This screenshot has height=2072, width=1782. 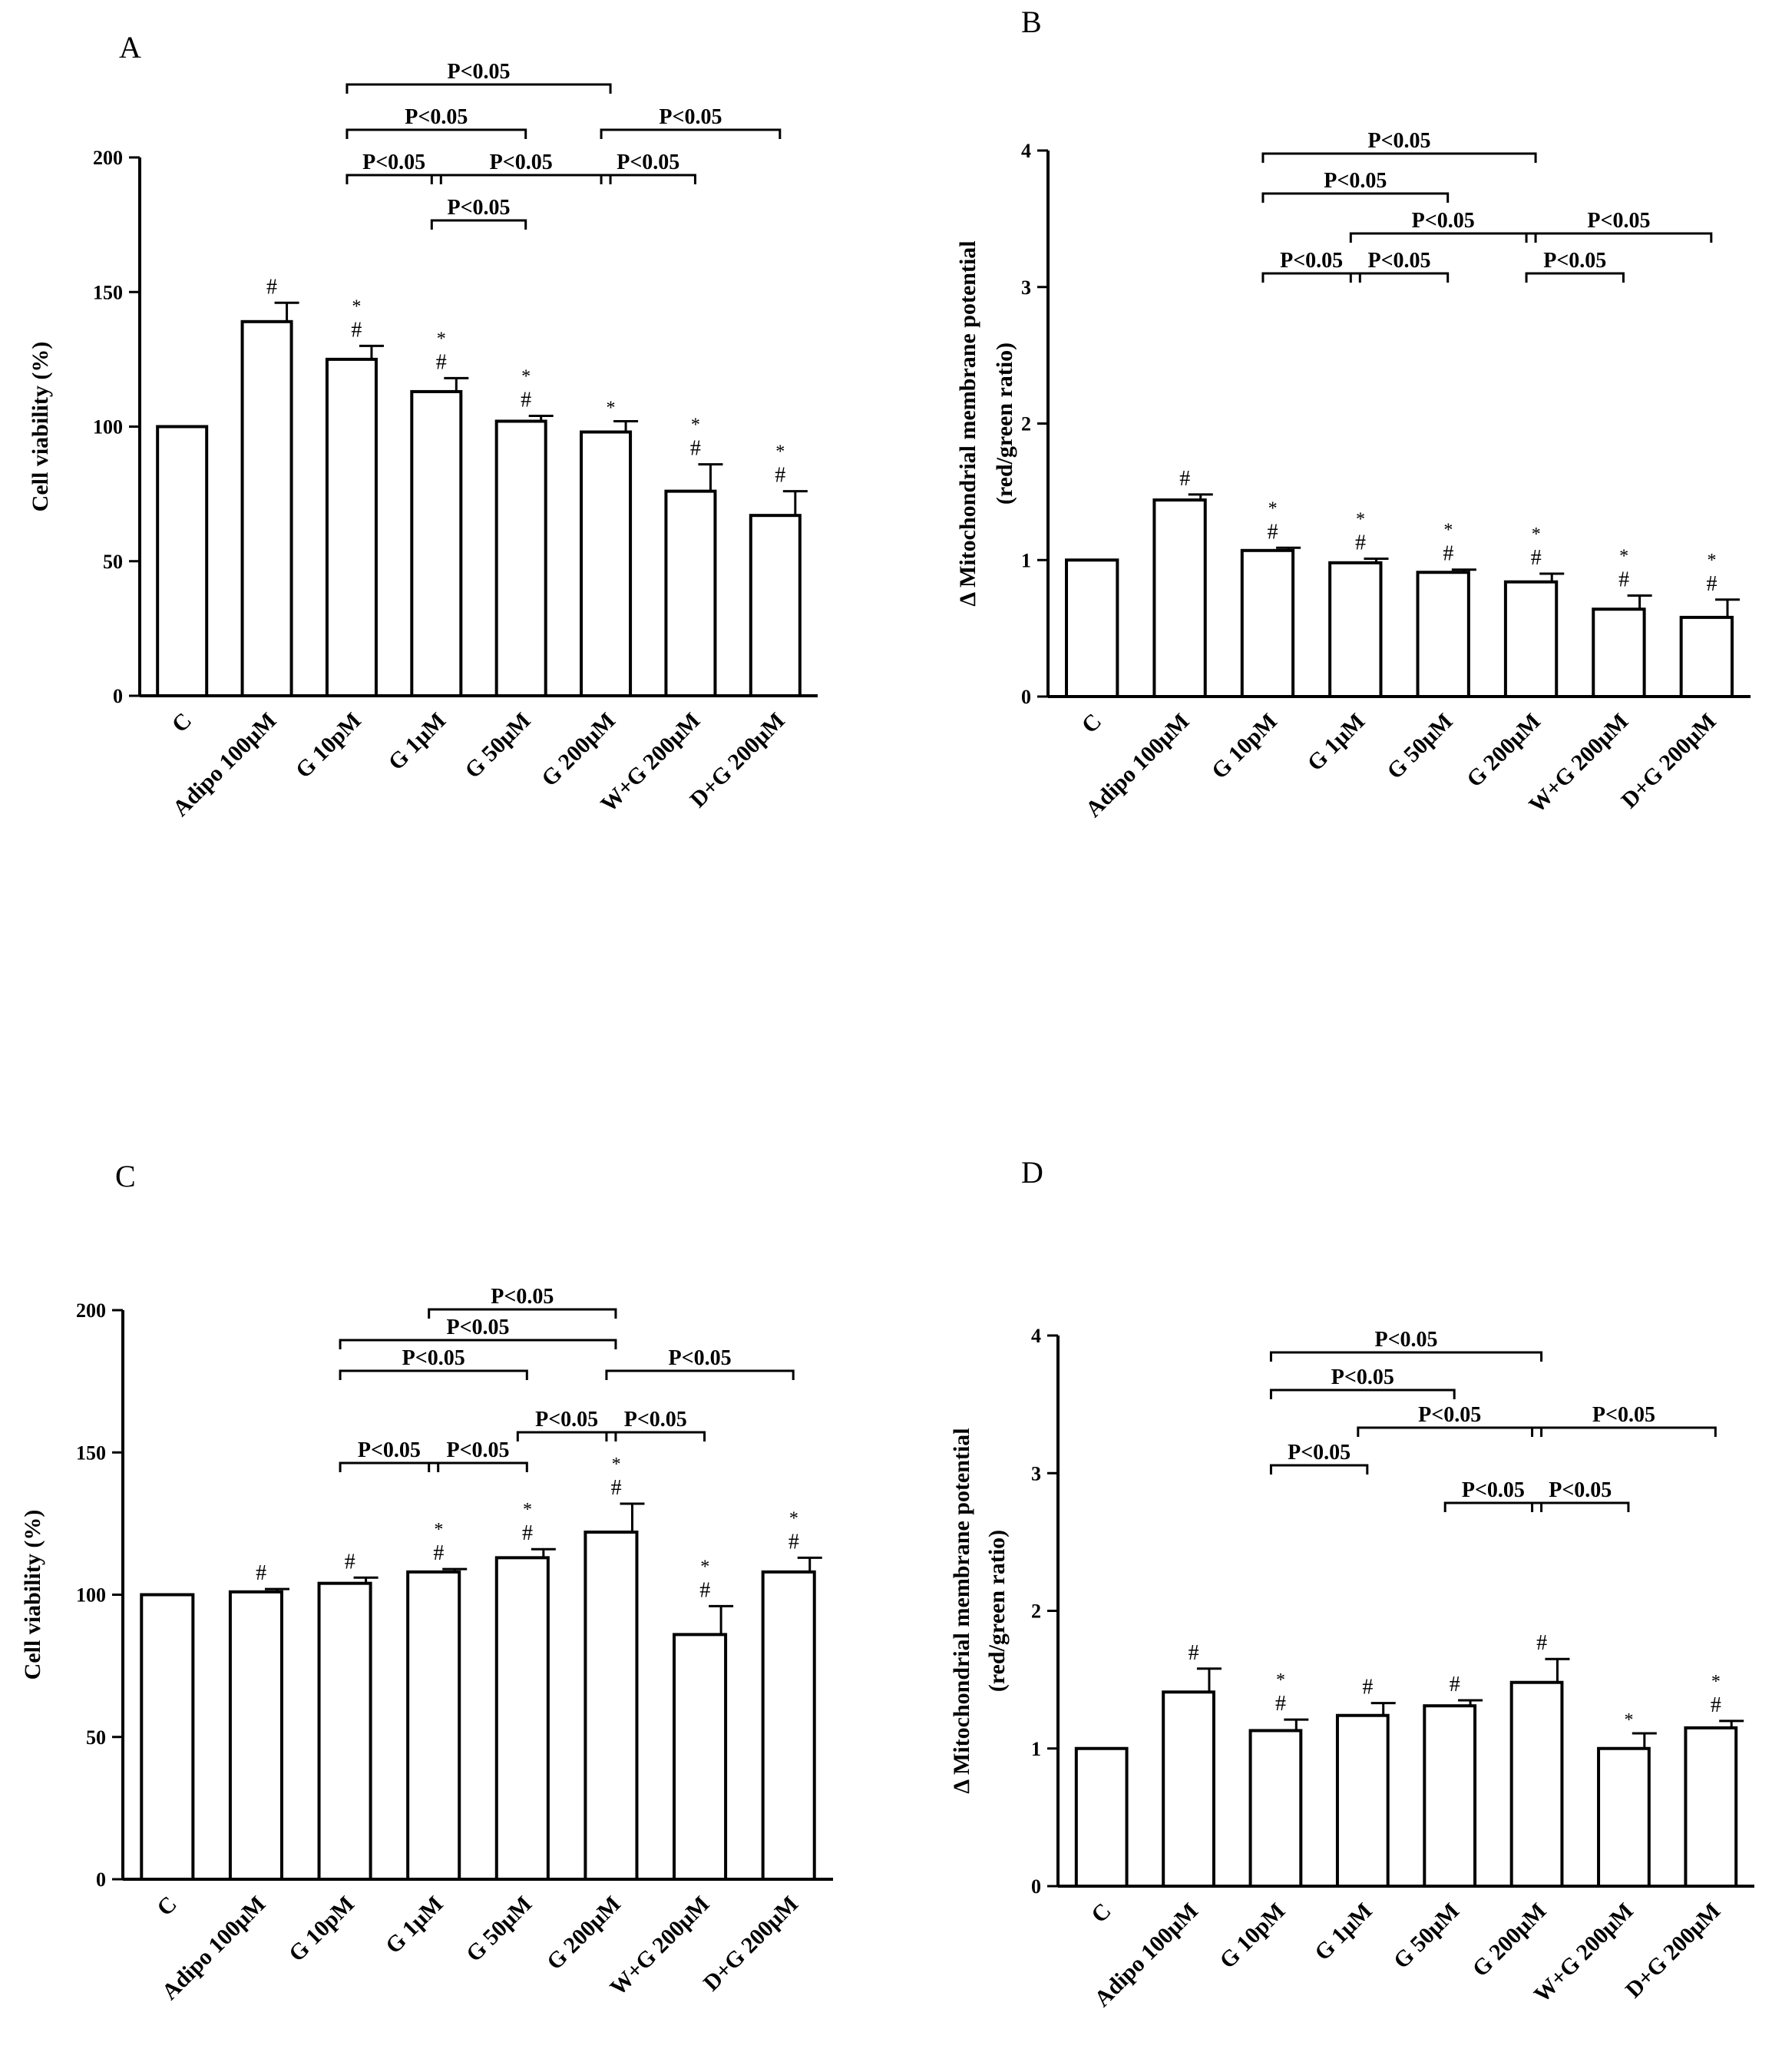 I want to click on panel-letter: B, so click(x=1031, y=22).